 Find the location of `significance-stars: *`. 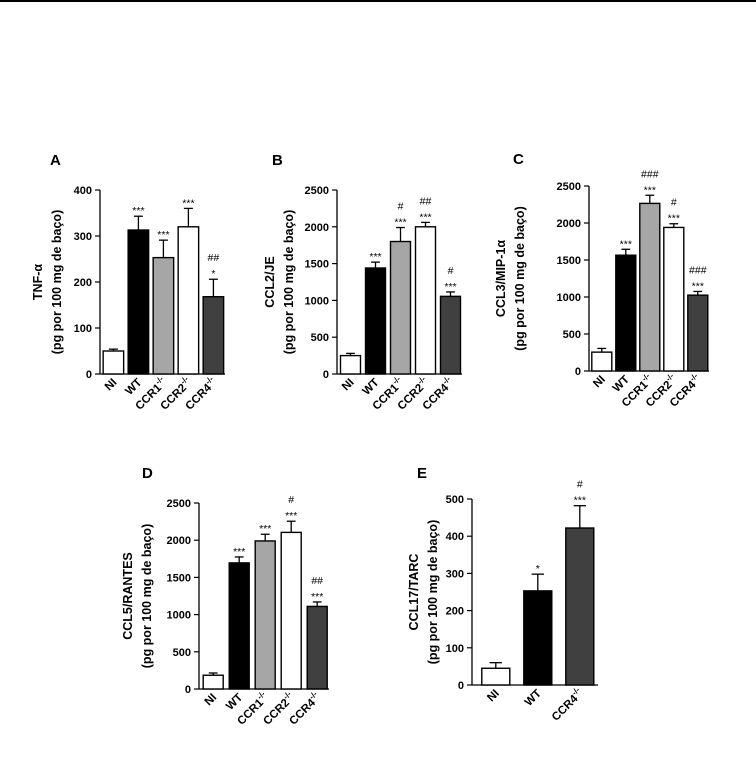

significance-stars: * is located at coordinates (213, 274).